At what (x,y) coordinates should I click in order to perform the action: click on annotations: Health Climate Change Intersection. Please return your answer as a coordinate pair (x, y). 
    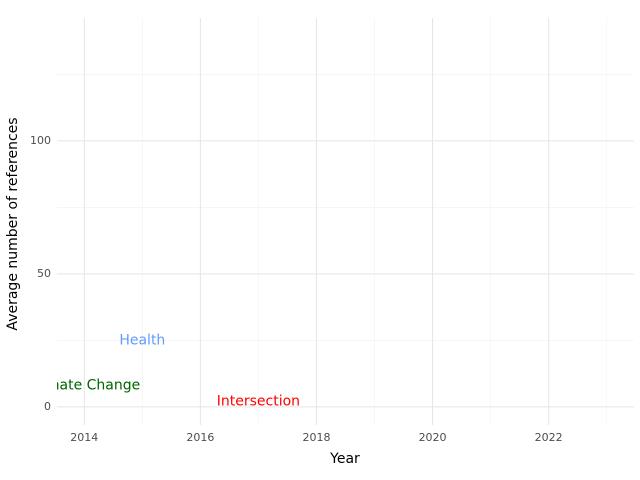
    Looking at the image, I should click on (164, 371).